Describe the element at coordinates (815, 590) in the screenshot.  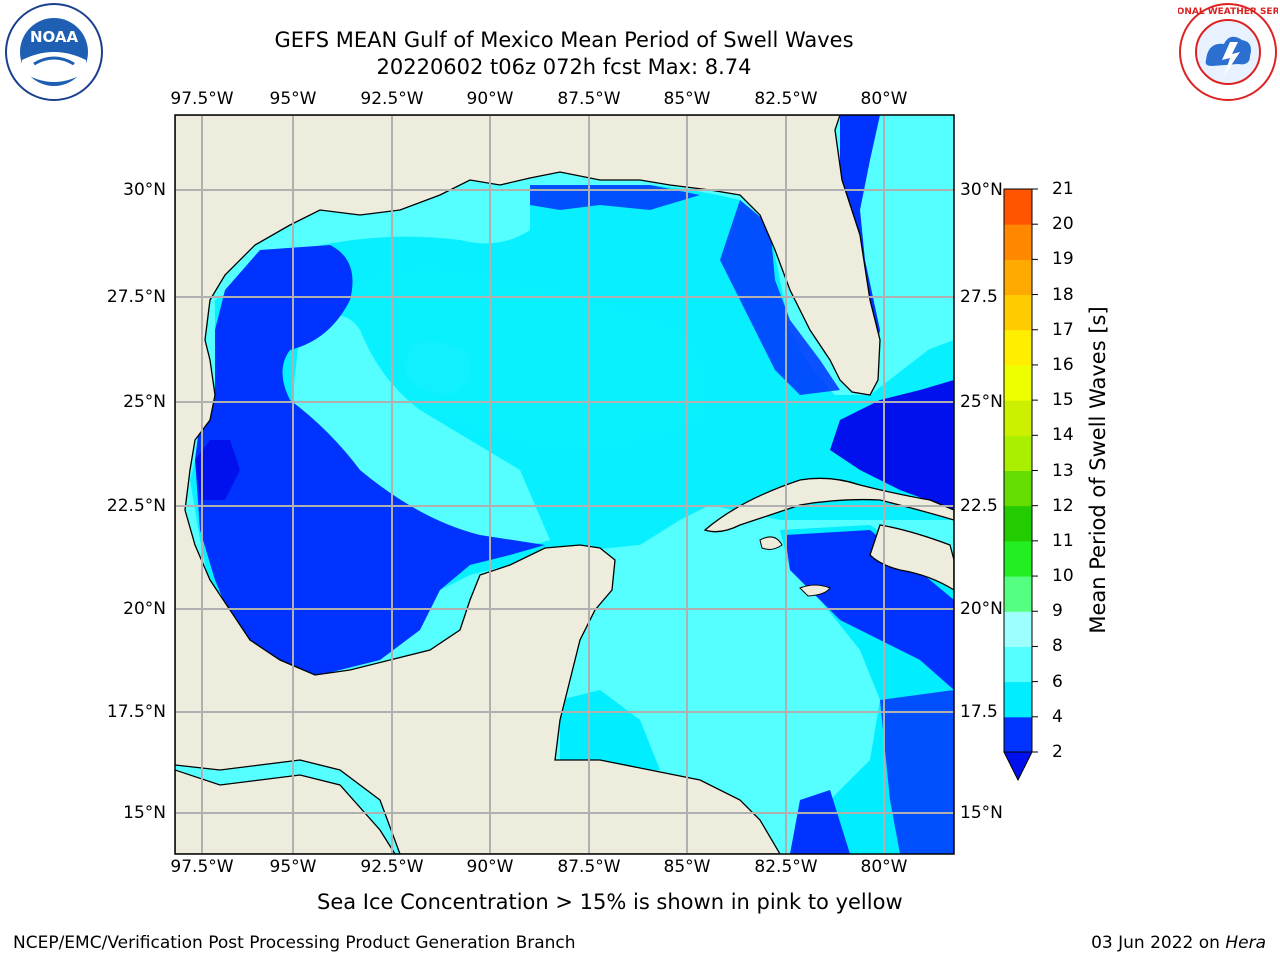
I see `land-jamaica` at that location.